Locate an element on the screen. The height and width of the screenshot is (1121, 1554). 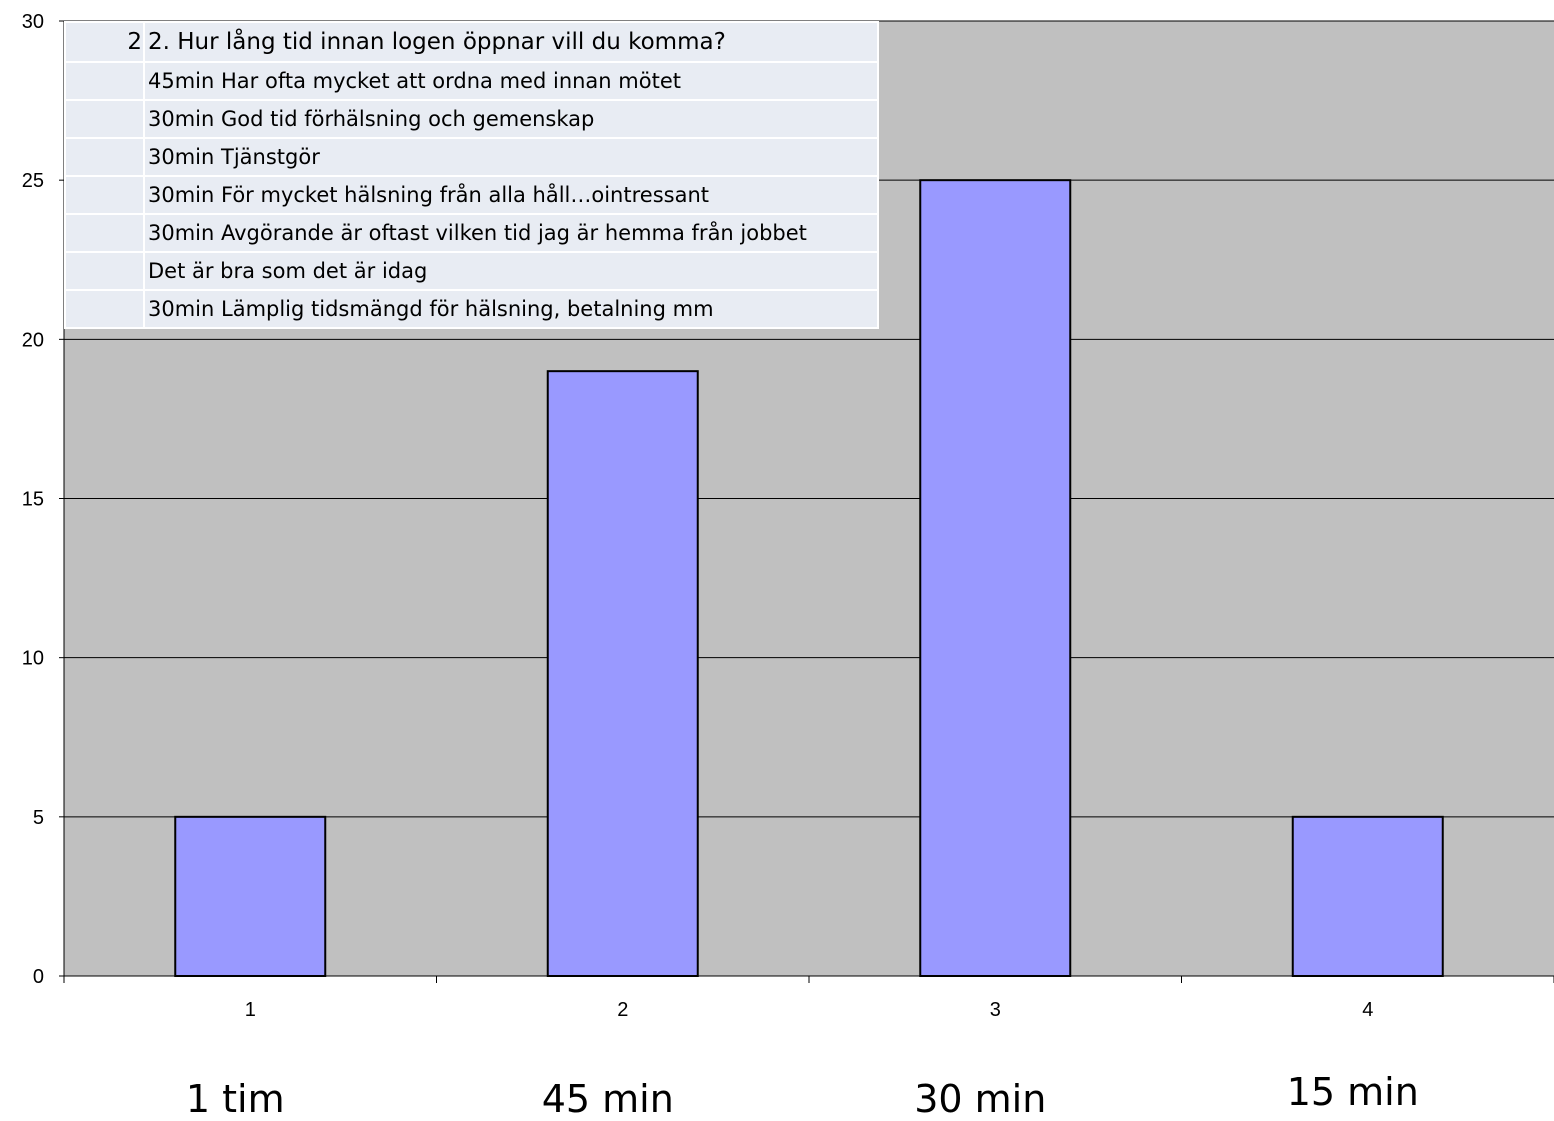
y-axis: 0 5 10 15 20 25 30 is located at coordinates (43, 499).